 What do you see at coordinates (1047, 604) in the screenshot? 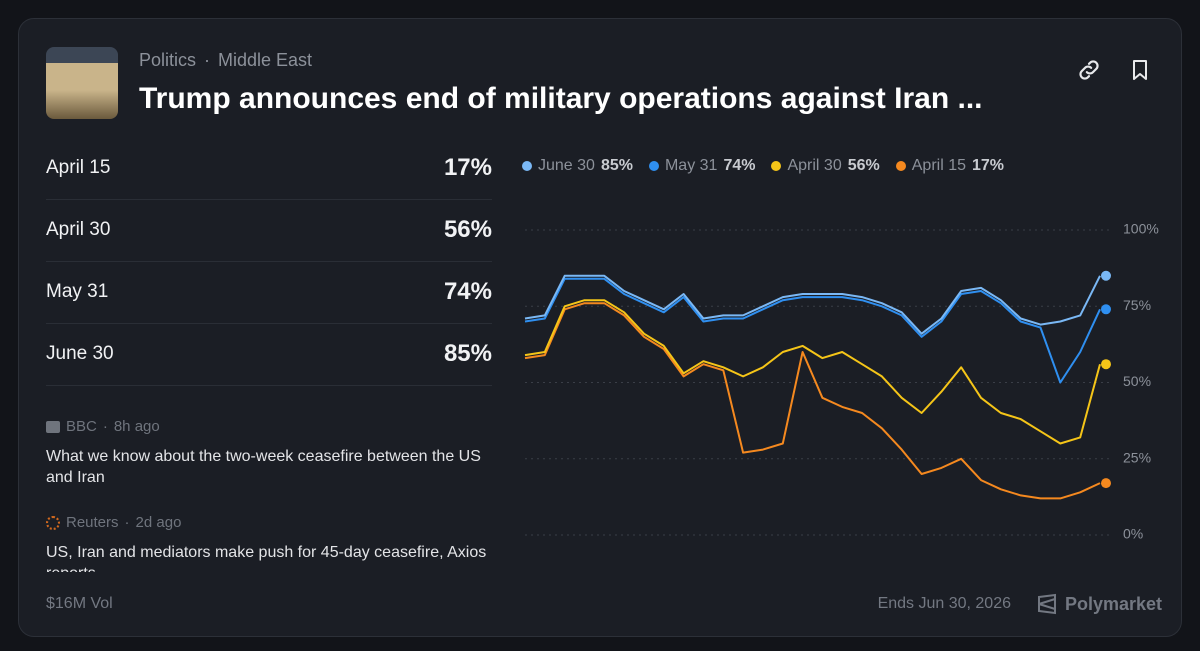
I see `brand-logo` at bounding box center [1047, 604].